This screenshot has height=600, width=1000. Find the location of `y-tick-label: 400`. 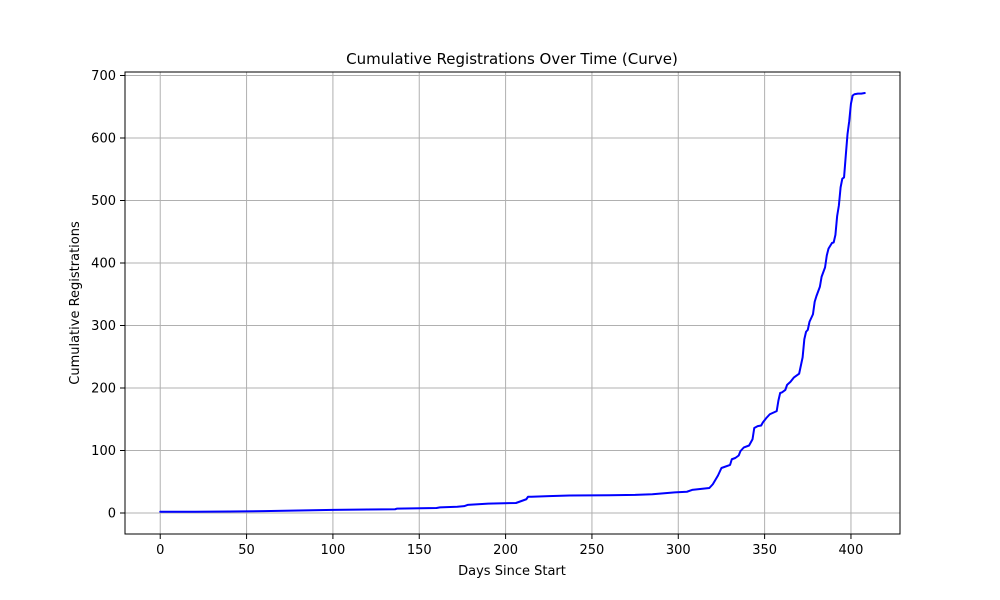

y-tick-label: 400 is located at coordinates (103, 264).